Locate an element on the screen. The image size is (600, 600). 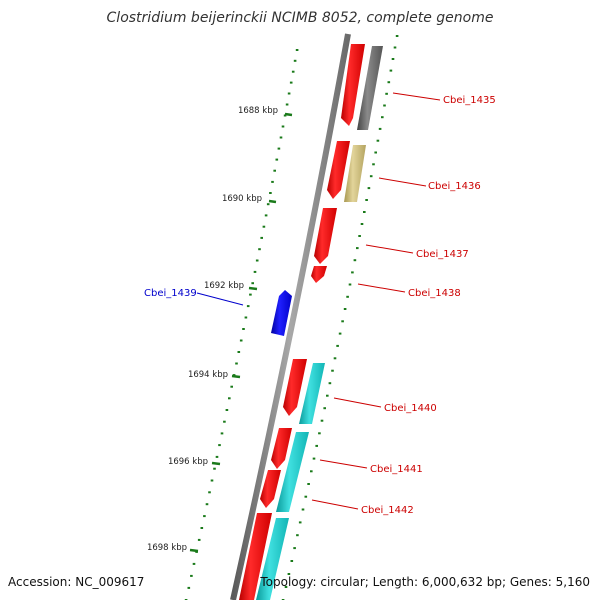
cog-feature-khaki is located at coordinates (355, 173).